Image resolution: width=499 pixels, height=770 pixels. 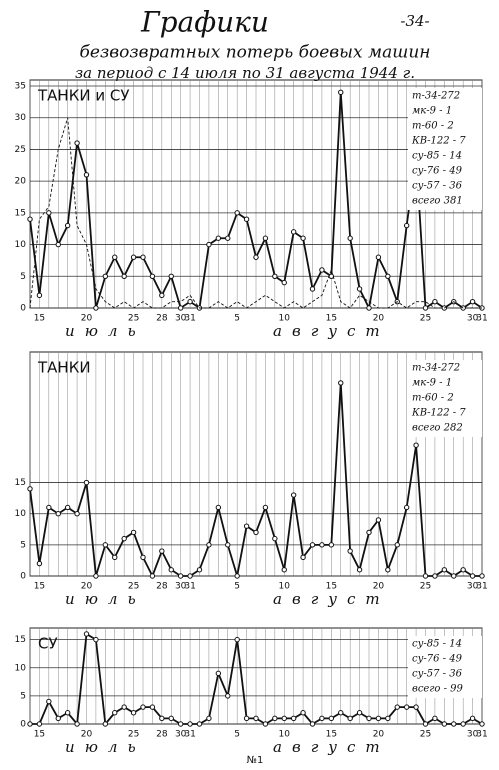 I want to click on legend-line: су-57 - 36, so click(x=437, y=674).